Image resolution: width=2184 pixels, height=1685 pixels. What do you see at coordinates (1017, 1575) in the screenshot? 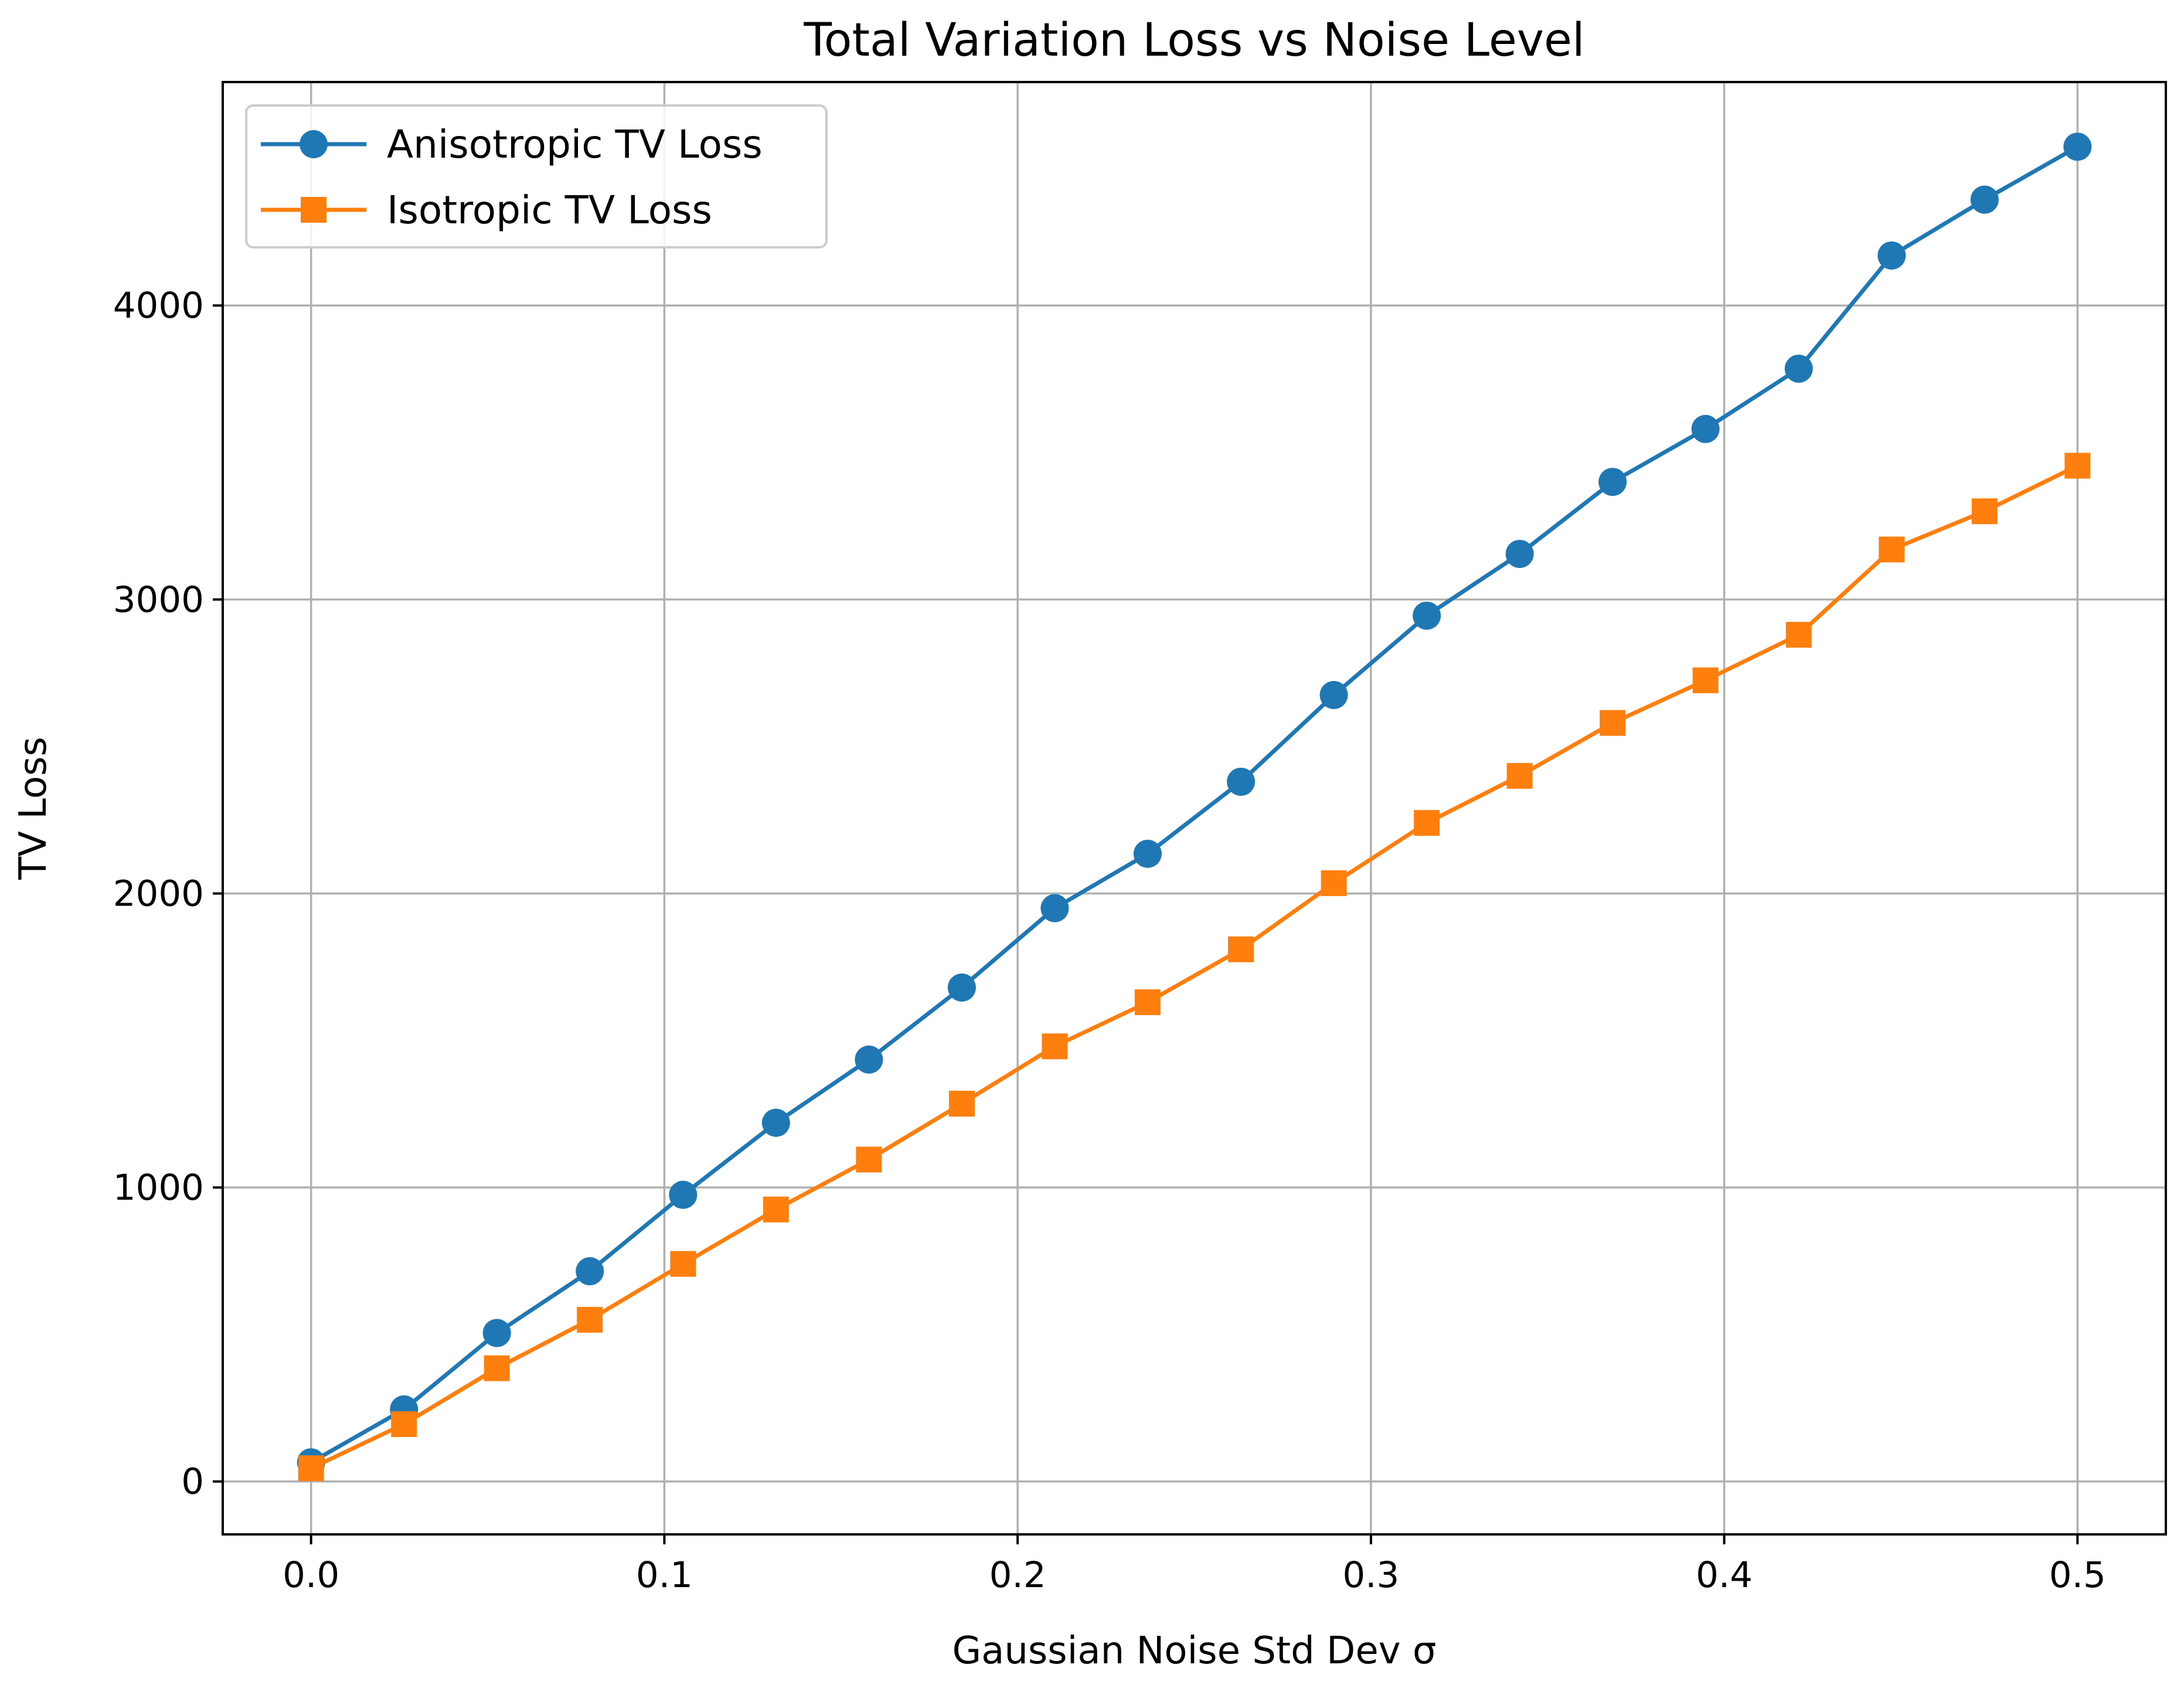
I see `x-tick-label: 0.2` at bounding box center [1017, 1575].